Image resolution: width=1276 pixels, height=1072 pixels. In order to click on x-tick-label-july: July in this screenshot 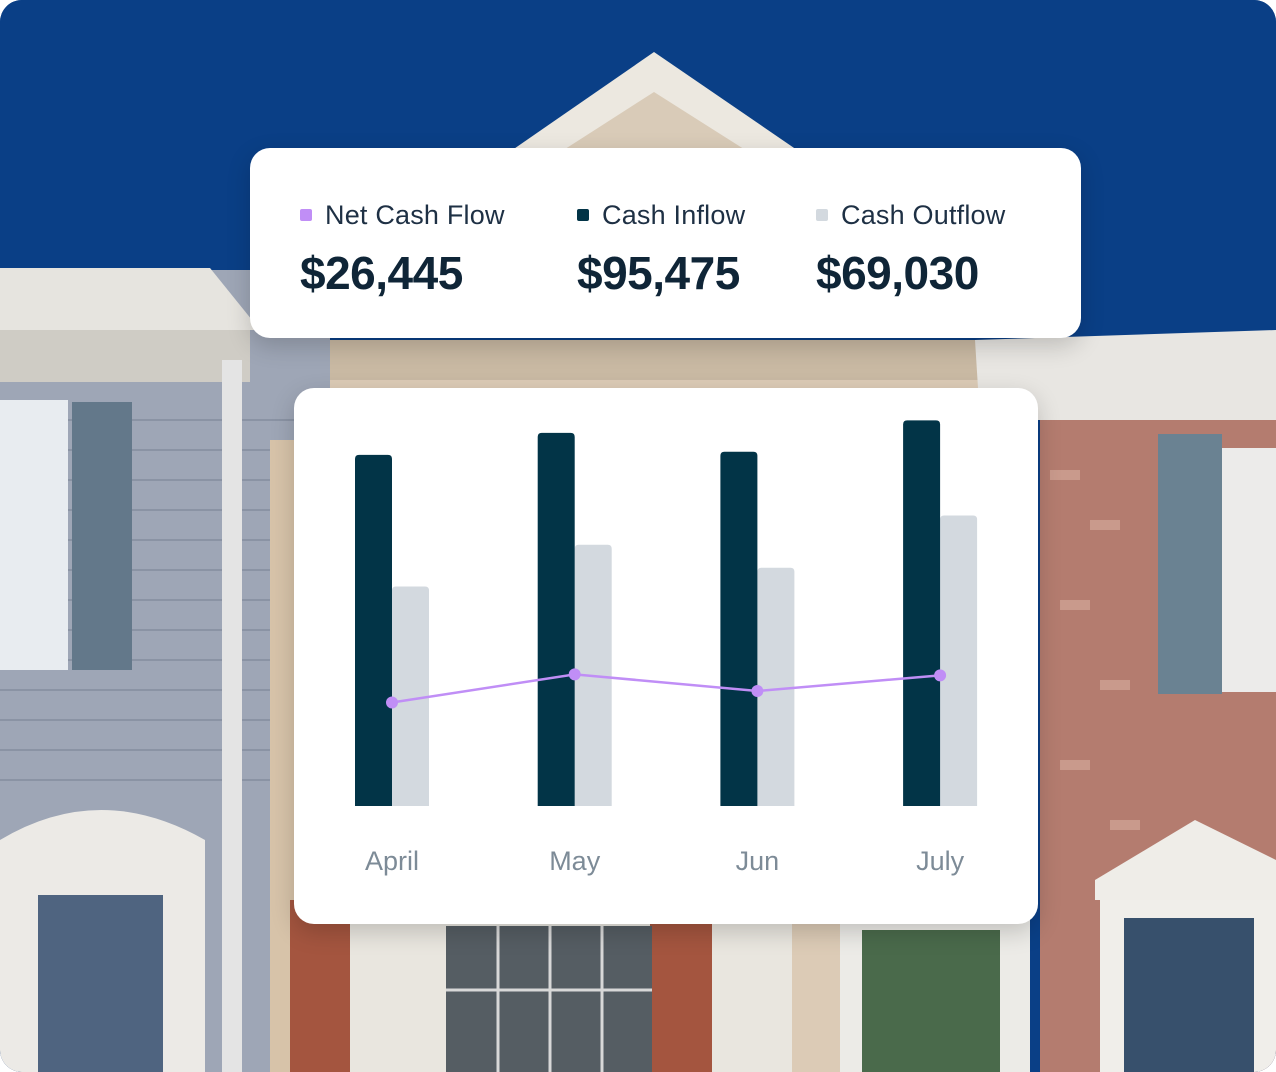, I will do `click(940, 861)`.